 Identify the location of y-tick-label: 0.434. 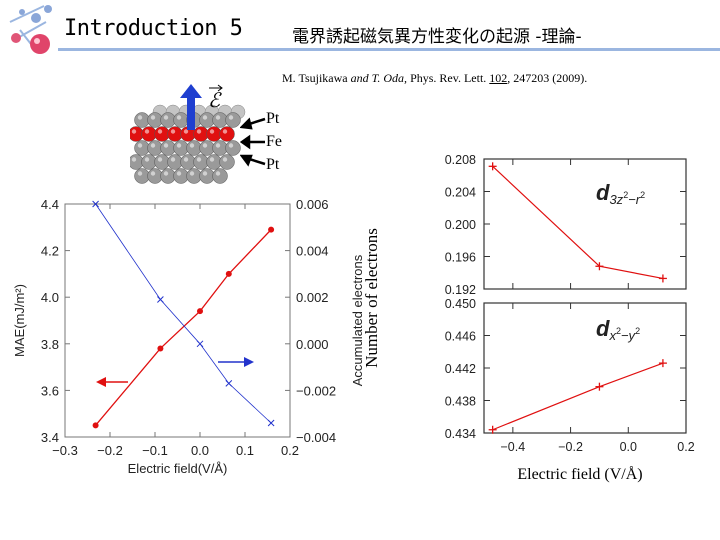
(460, 434).